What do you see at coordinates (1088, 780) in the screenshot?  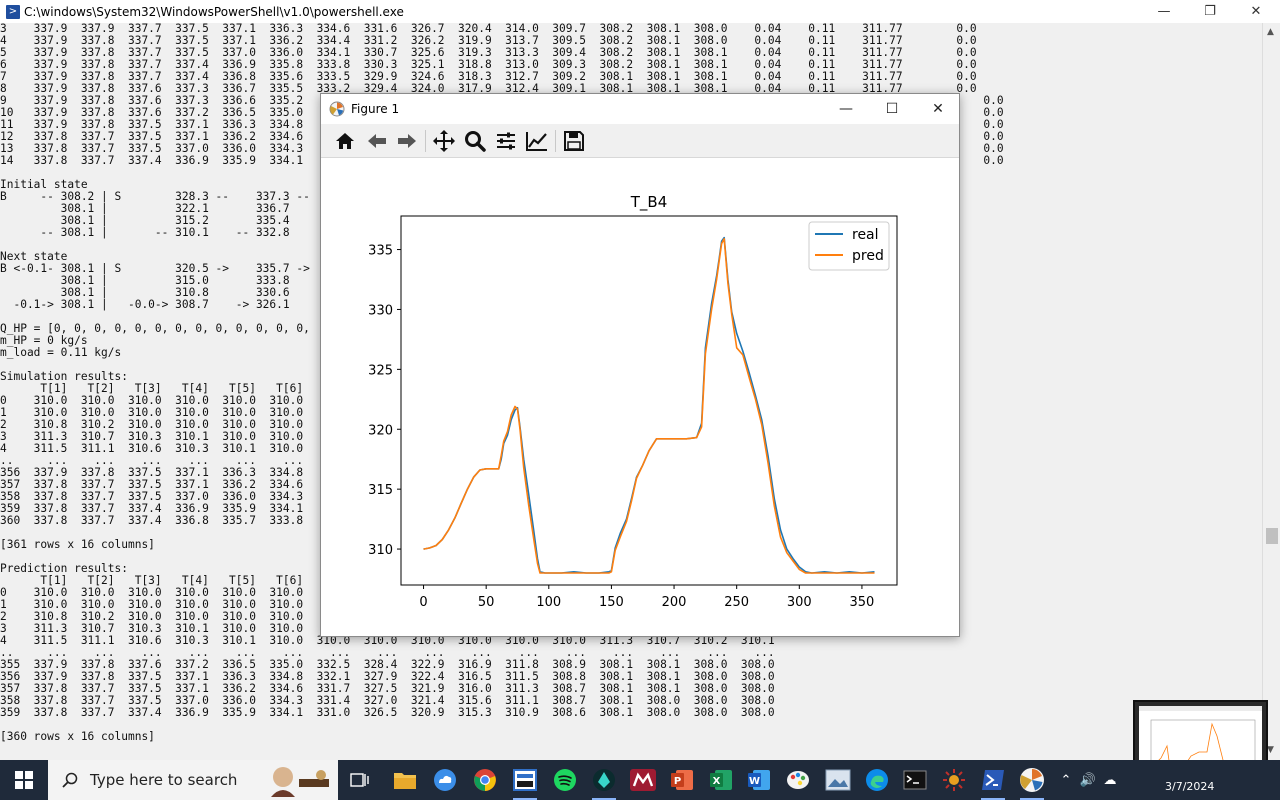 I see `volume-icon: 🔊` at bounding box center [1088, 780].